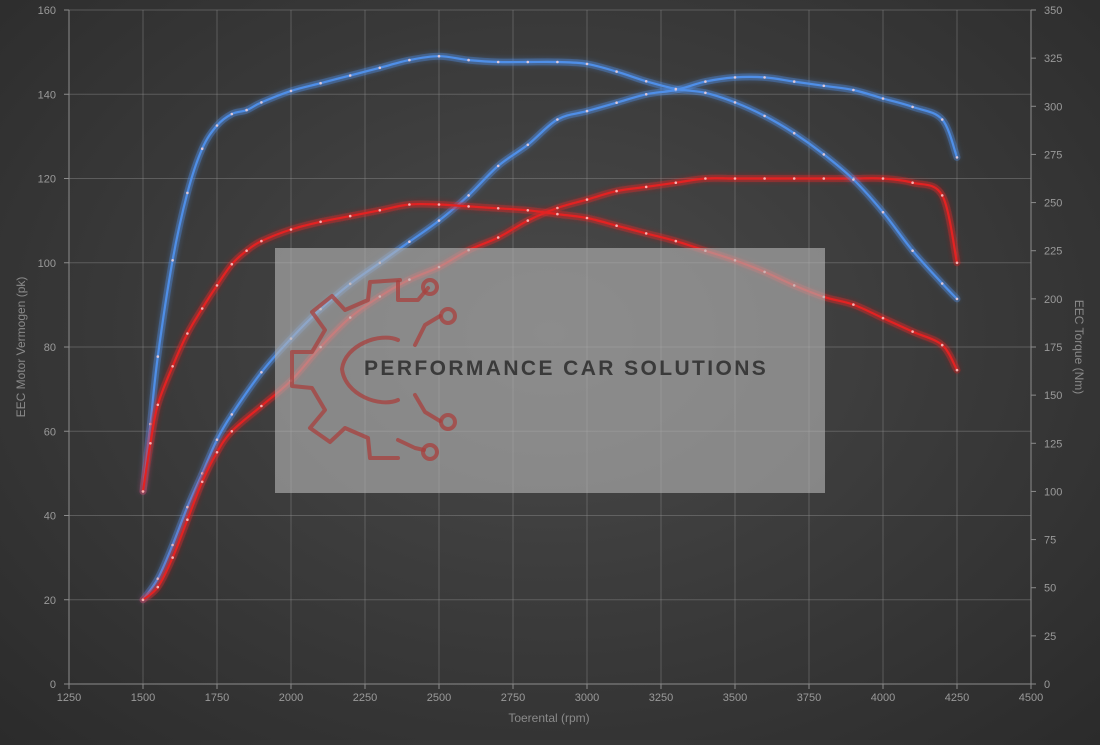  I want to click on y-axis-right-title: EEC Torque (Nm), so click(1079, 347).